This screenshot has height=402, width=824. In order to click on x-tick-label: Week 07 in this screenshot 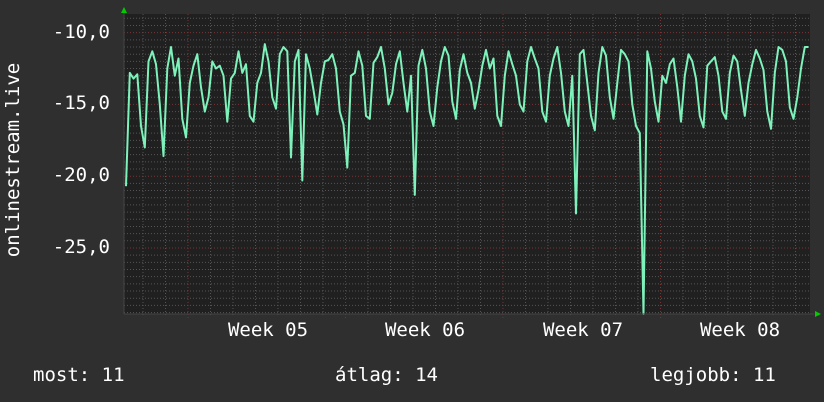, I will do `click(583, 330)`.